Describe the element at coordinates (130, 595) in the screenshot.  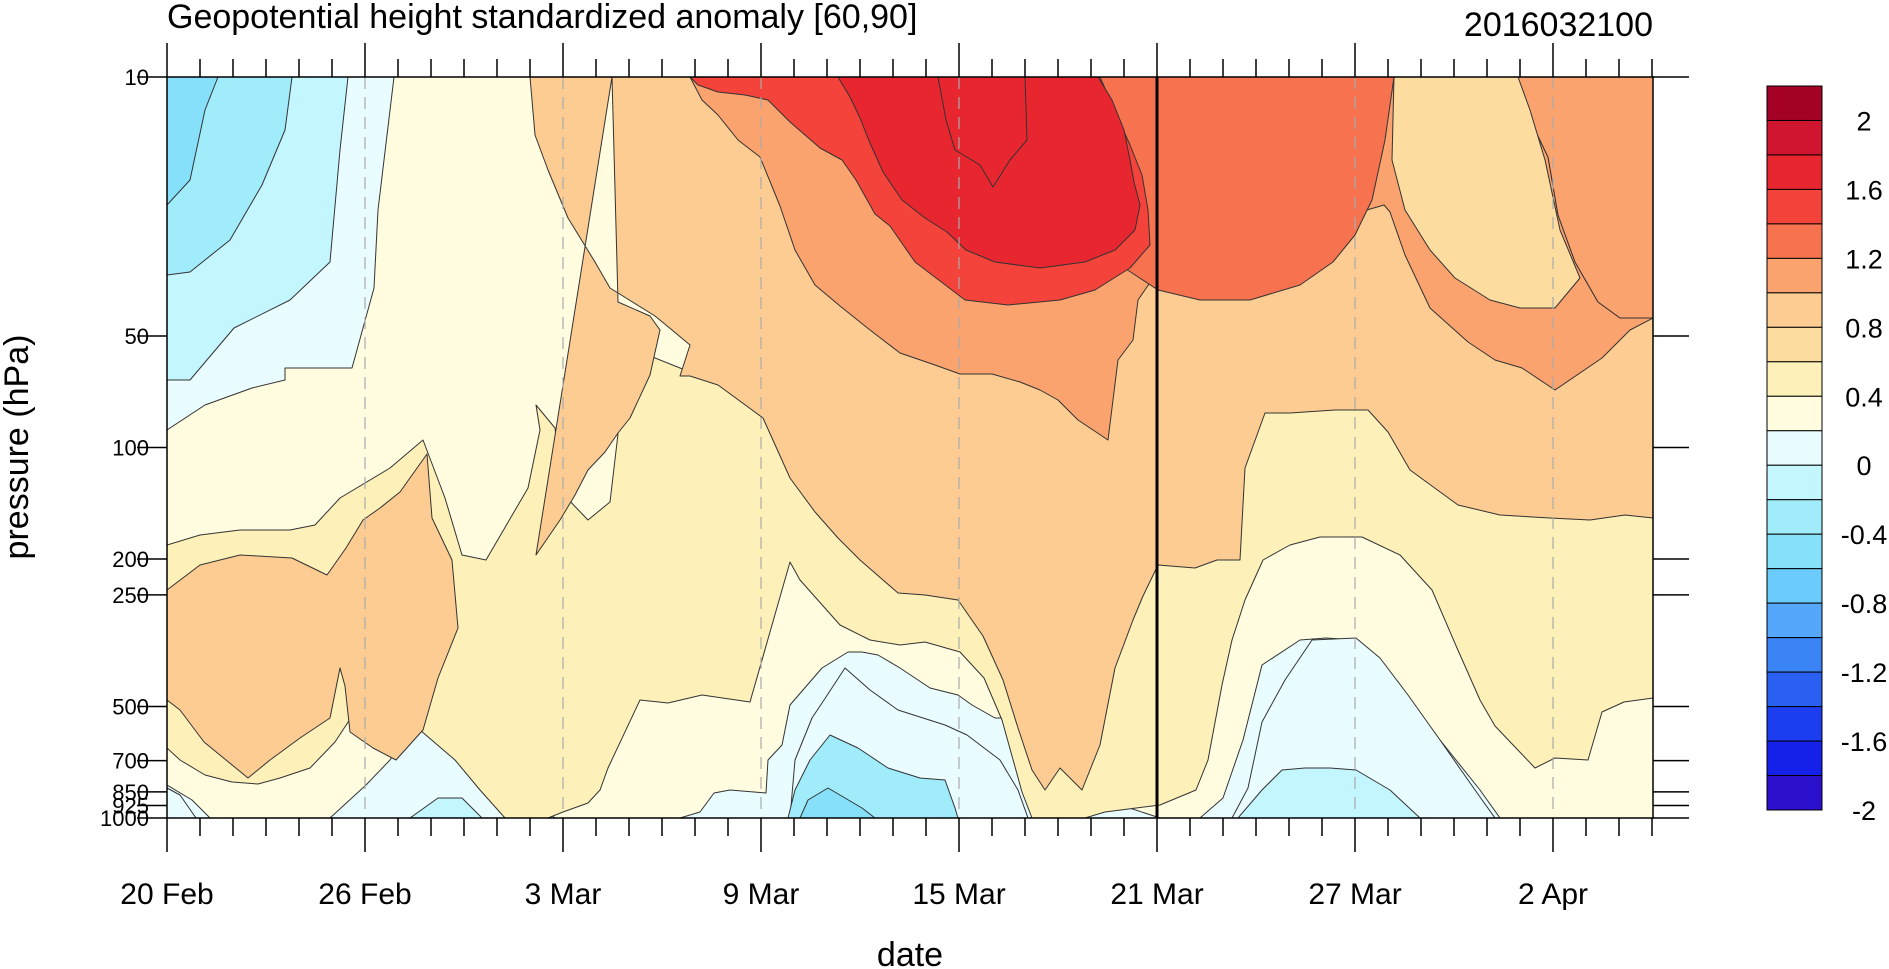
I see `y-tick-label: 250` at that location.